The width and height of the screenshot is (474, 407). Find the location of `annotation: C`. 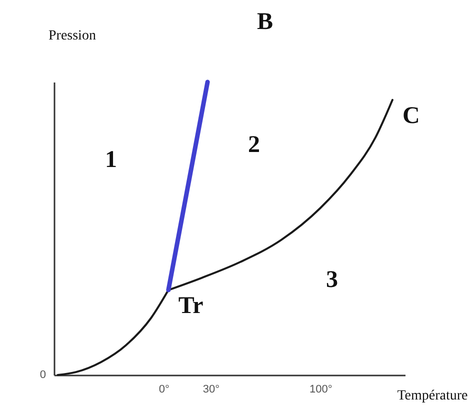

annotation: C is located at coordinates (411, 115).